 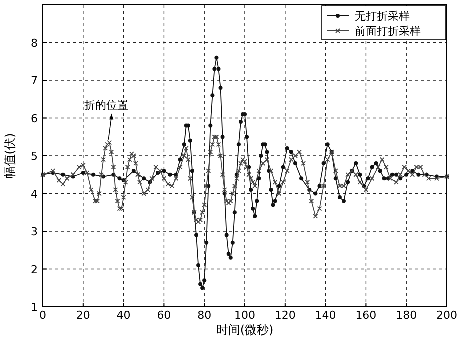 What do you see at coordinates (34, 232) in the screenshot?
I see `y-tick-label: 3` at bounding box center [34, 232].